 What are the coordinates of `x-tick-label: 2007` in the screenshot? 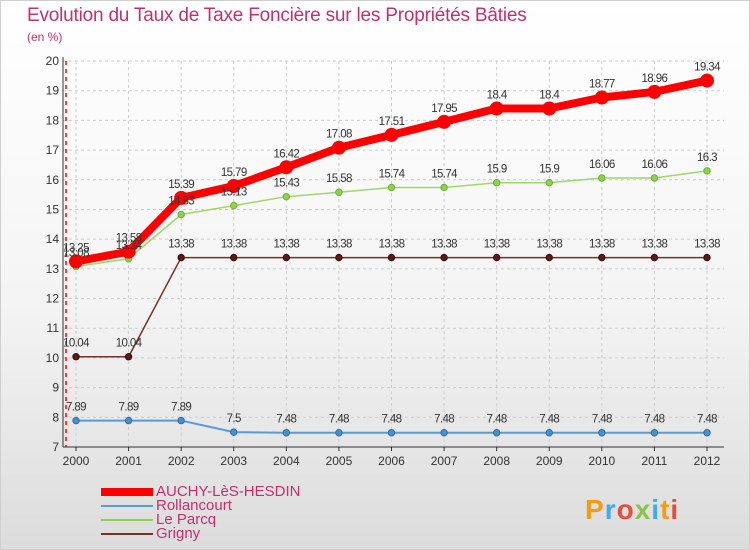 It's located at (444, 461).